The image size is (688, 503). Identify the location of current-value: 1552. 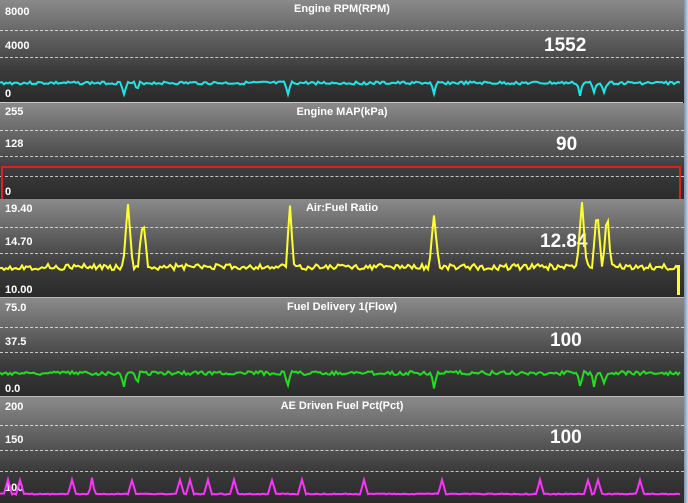
(565, 45).